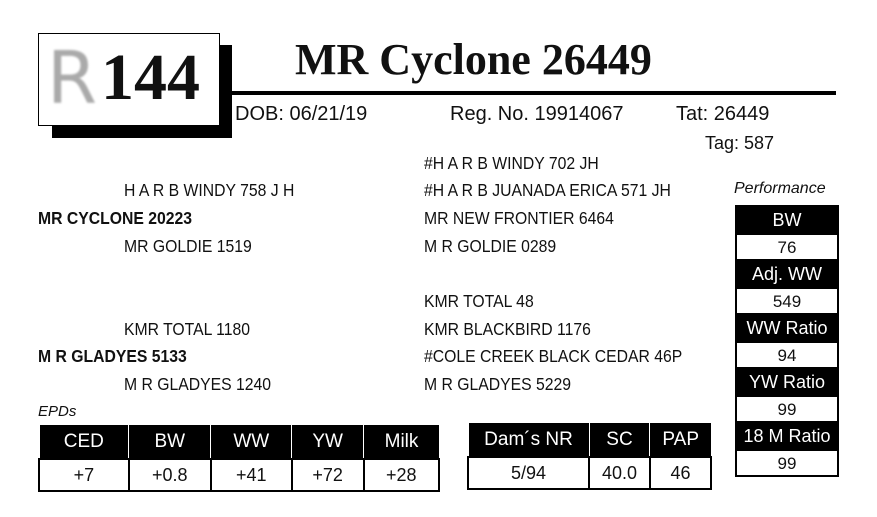 The width and height of the screenshot is (877, 517). What do you see at coordinates (553, 356) in the screenshot?
I see `ped-ddam-sire: #COLE CREEK BLACK CEDAR 46P` at bounding box center [553, 356].